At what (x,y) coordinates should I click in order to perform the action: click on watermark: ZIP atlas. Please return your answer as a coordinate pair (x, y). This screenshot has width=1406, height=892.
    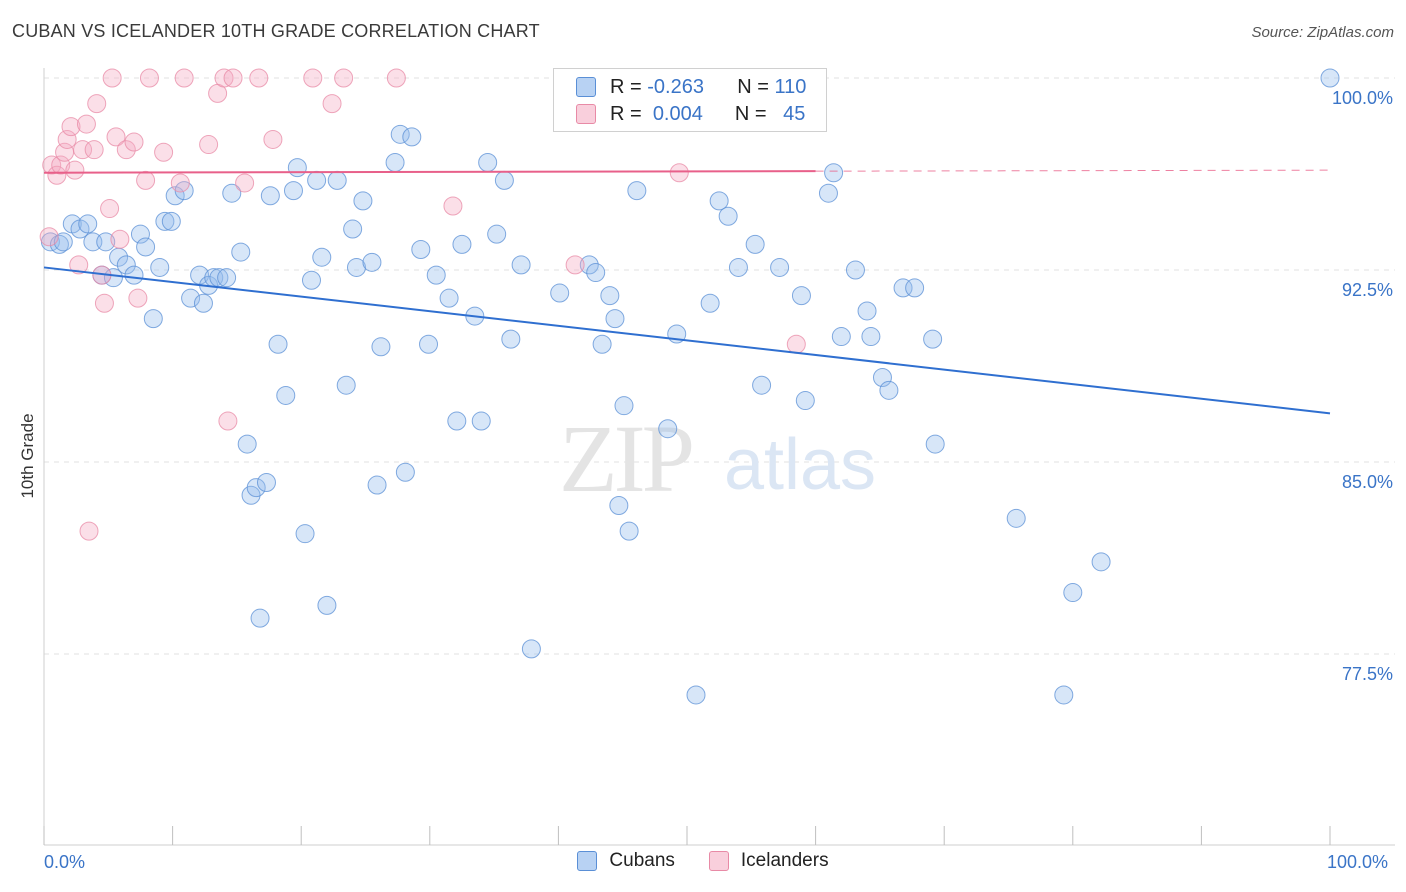
    Looking at the image, I should click on (717, 458).